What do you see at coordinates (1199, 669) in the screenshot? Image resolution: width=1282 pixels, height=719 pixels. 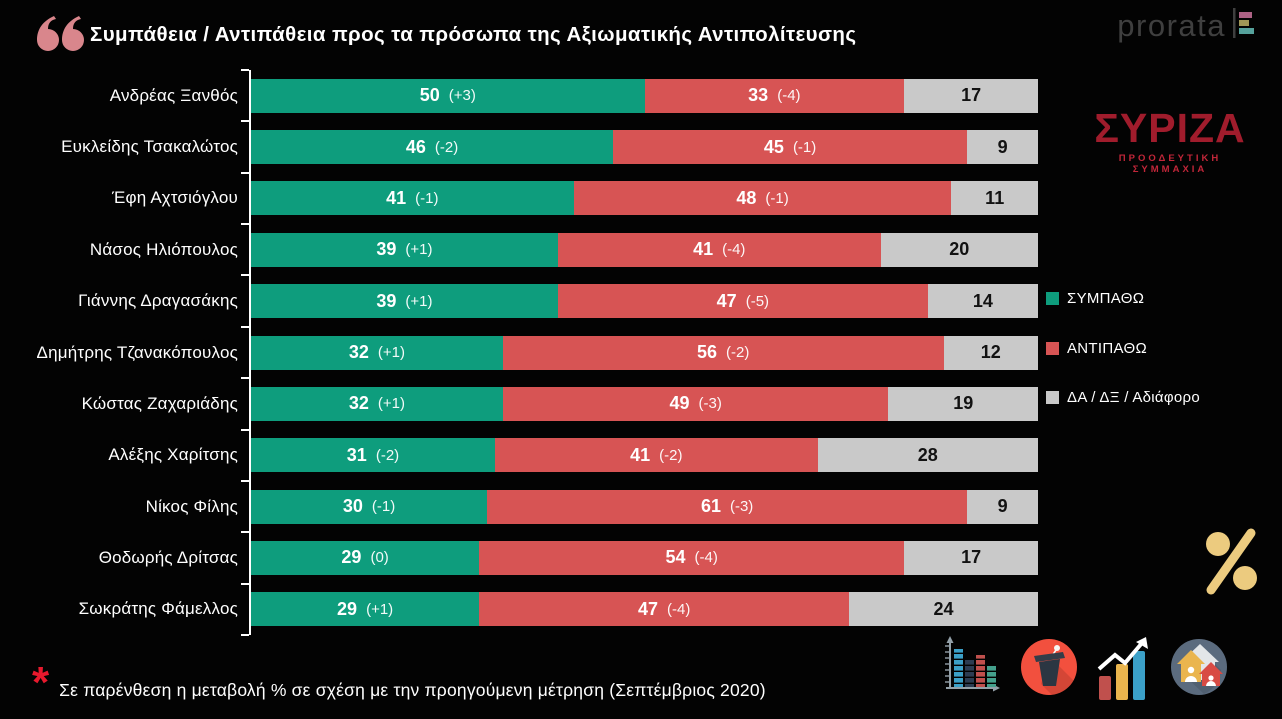 I see `housing-icon` at bounding box center [1199, 669].